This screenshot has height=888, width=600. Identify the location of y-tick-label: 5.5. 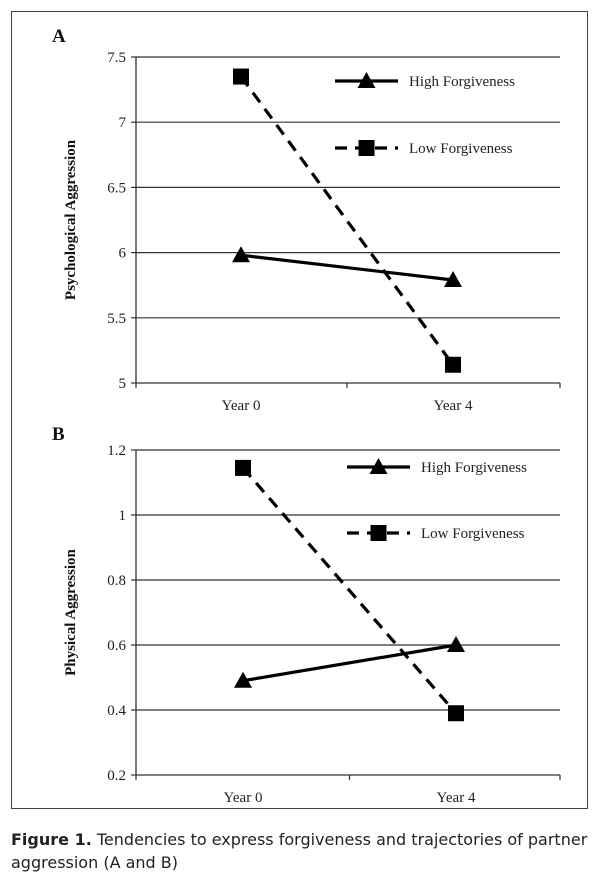
(116, 319).